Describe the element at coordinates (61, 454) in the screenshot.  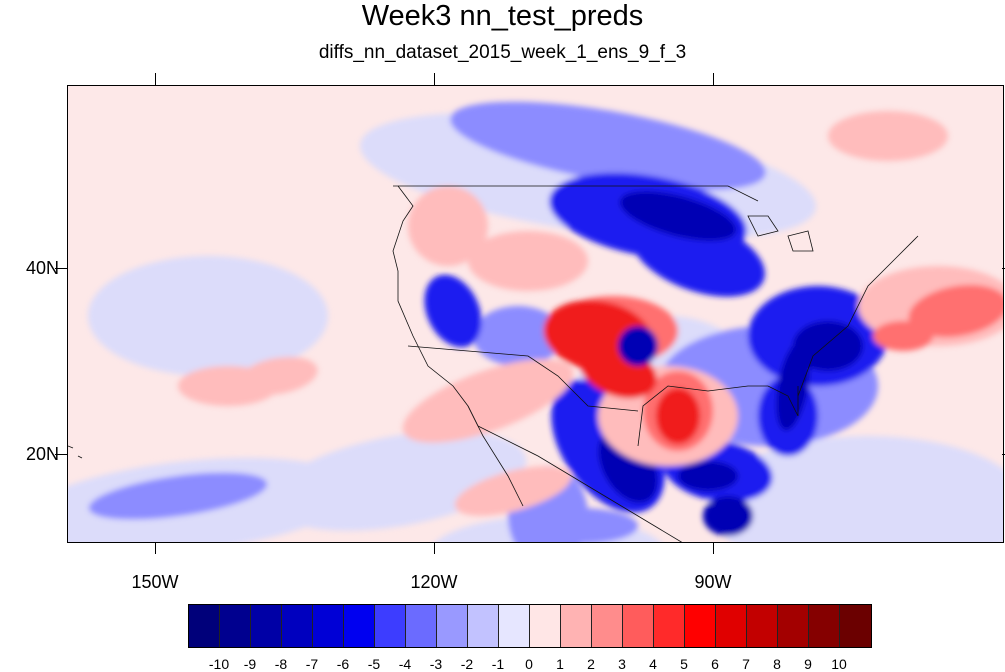
I see `tick-left-20n` at that location.